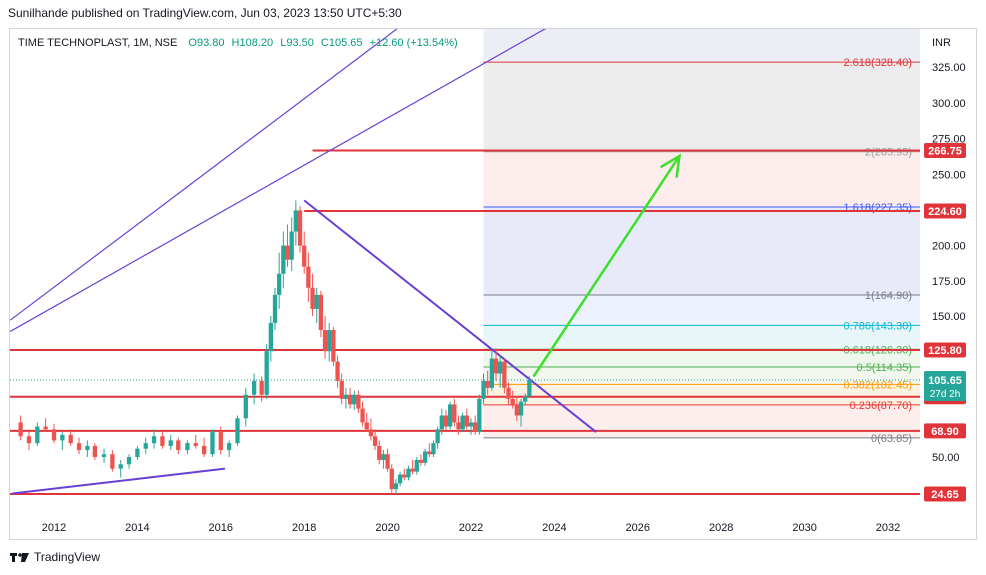 The height and width of the screenshot is (575, 986). I want to click on x-tick-label: 2012, so click(54, 528).